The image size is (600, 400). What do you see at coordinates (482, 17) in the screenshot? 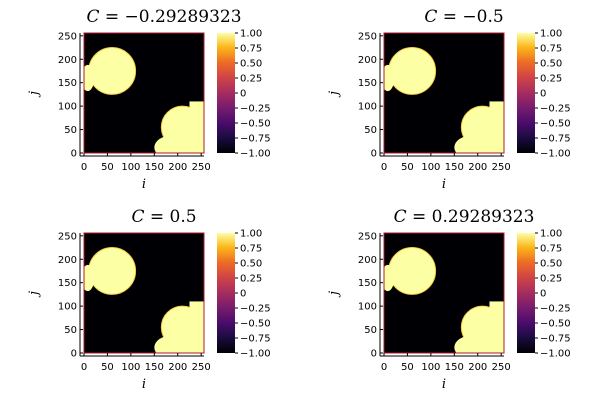
I see `title-value: −0.5` at bounding box center [482, 17].